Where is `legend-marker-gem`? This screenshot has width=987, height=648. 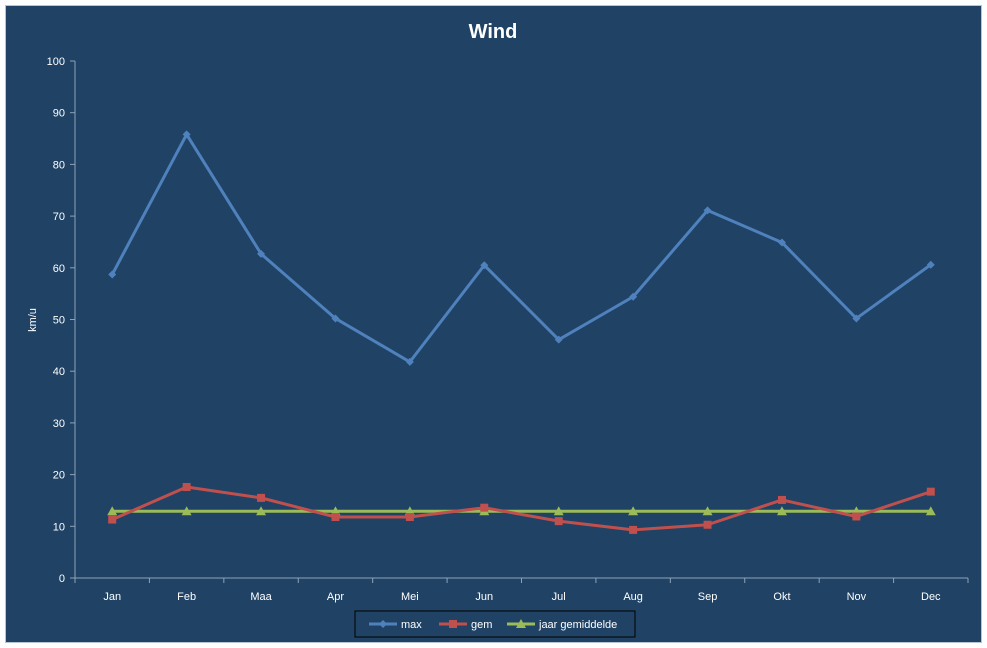 legend-marker-gem is located at coordinates (453, 624).